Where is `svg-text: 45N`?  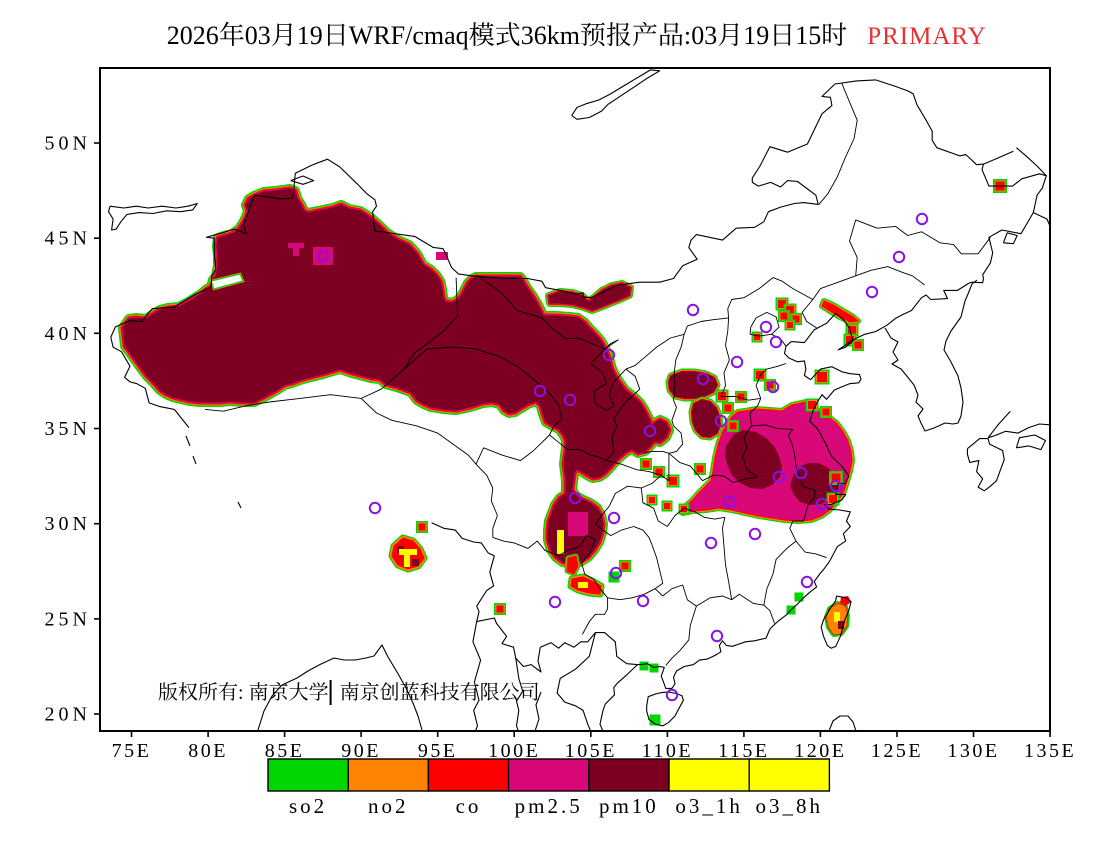 svg-text: 45N is located at coordinates (68, 239).